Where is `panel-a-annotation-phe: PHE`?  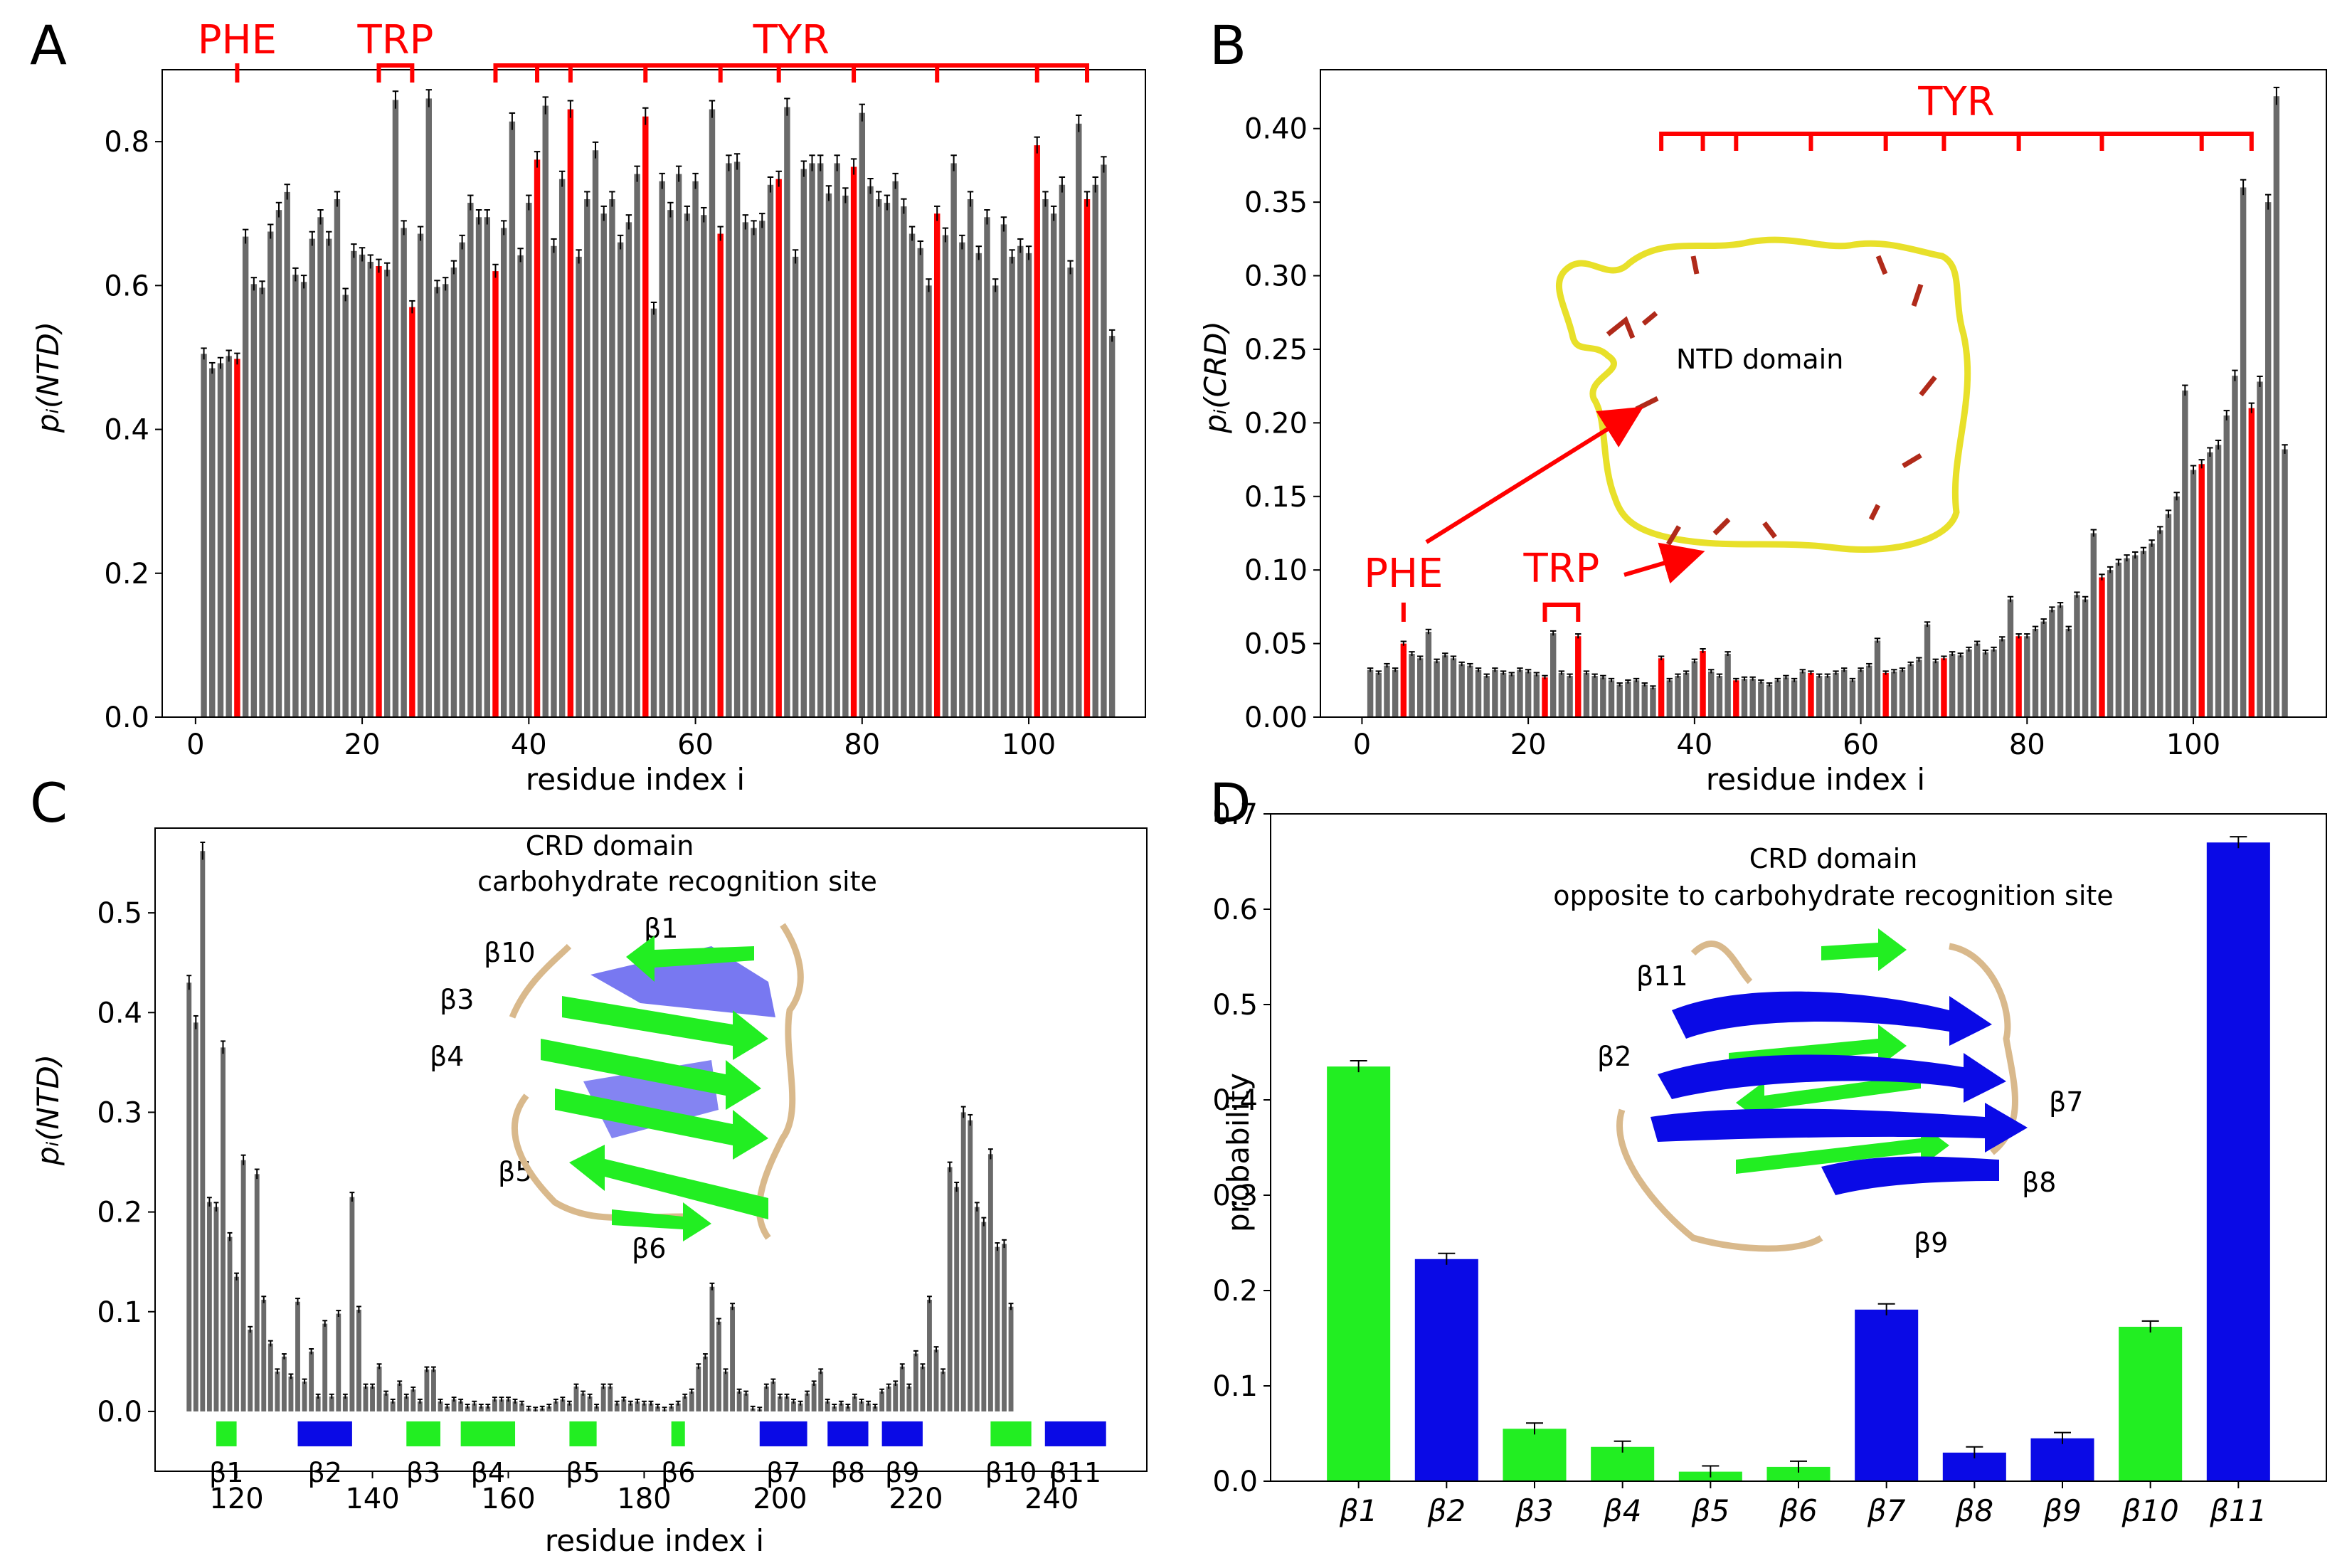
panel-a-annotation-phe: PHE is located at coordinates (237, 40).